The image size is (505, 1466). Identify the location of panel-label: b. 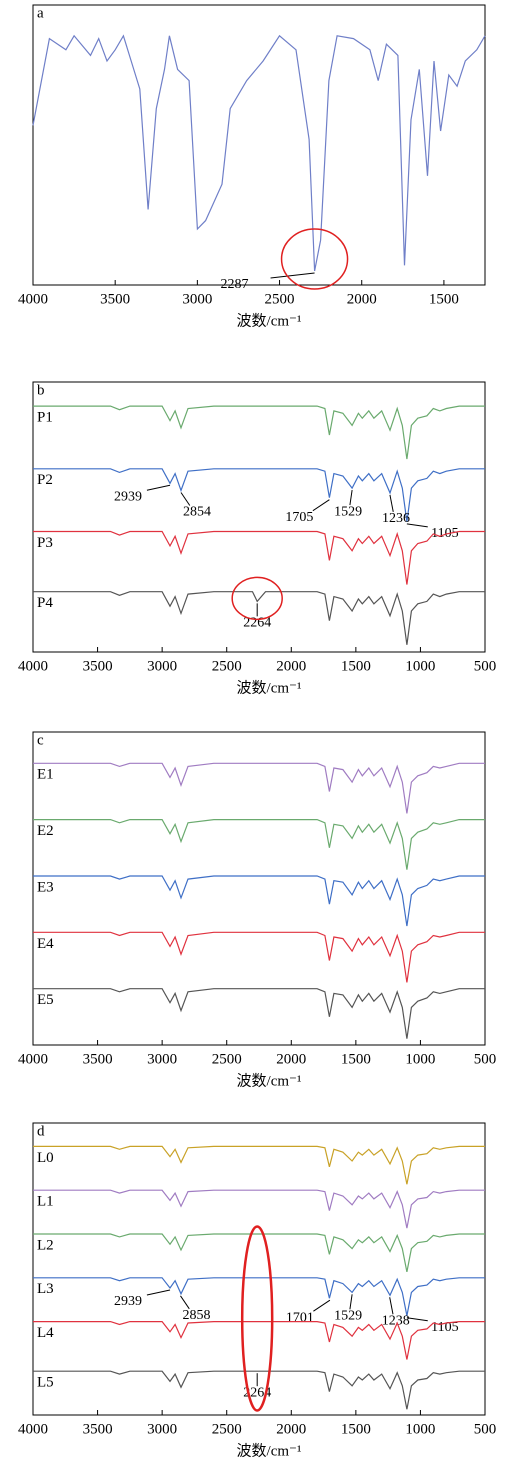
(41, 390).